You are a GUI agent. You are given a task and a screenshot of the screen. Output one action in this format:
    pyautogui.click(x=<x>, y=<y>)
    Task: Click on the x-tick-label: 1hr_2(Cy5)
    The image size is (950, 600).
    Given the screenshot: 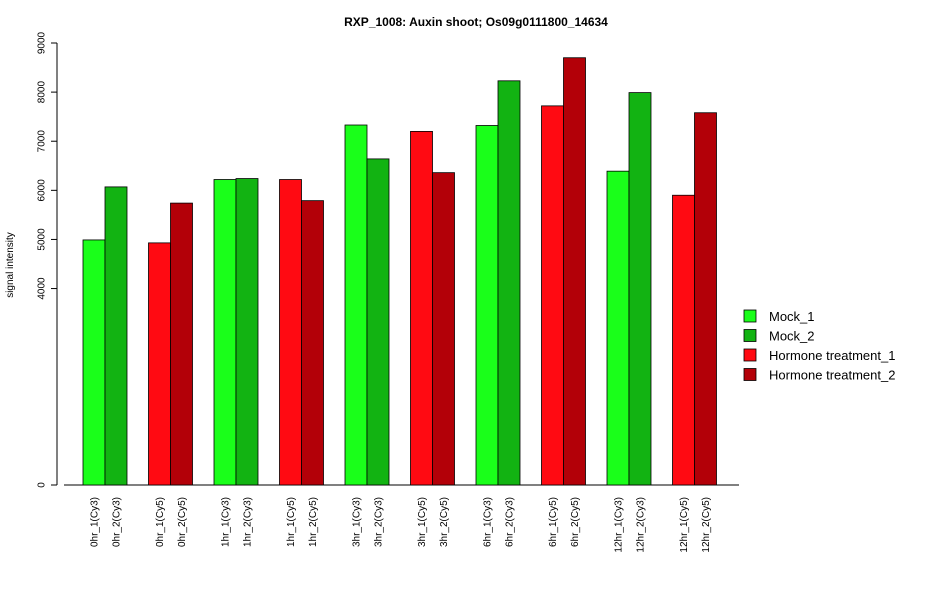 What is the action you would take?
    pyautogui.click(x=313, y=522)
    